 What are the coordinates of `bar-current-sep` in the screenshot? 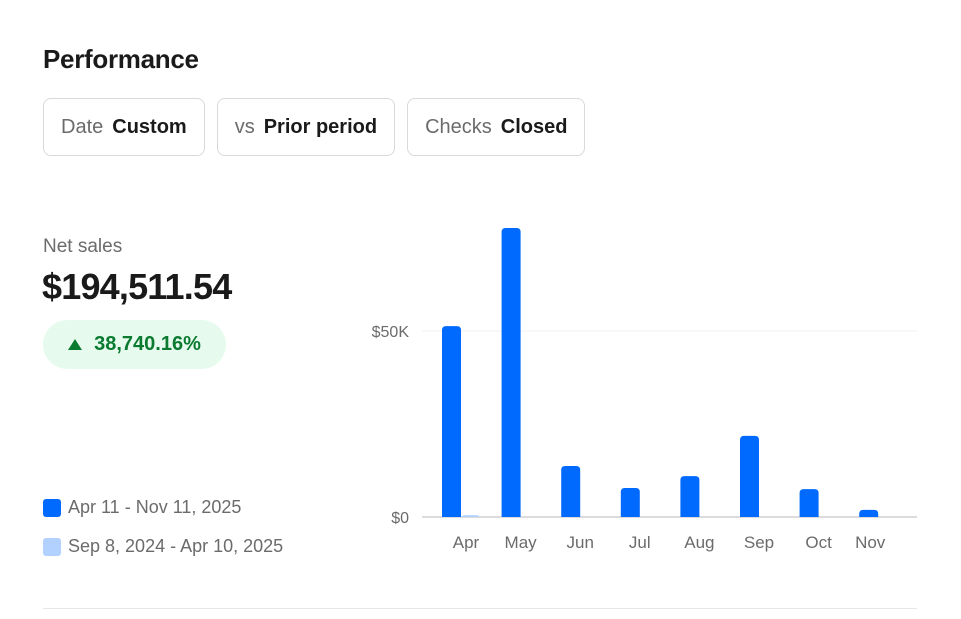 It's located at (749, 476).